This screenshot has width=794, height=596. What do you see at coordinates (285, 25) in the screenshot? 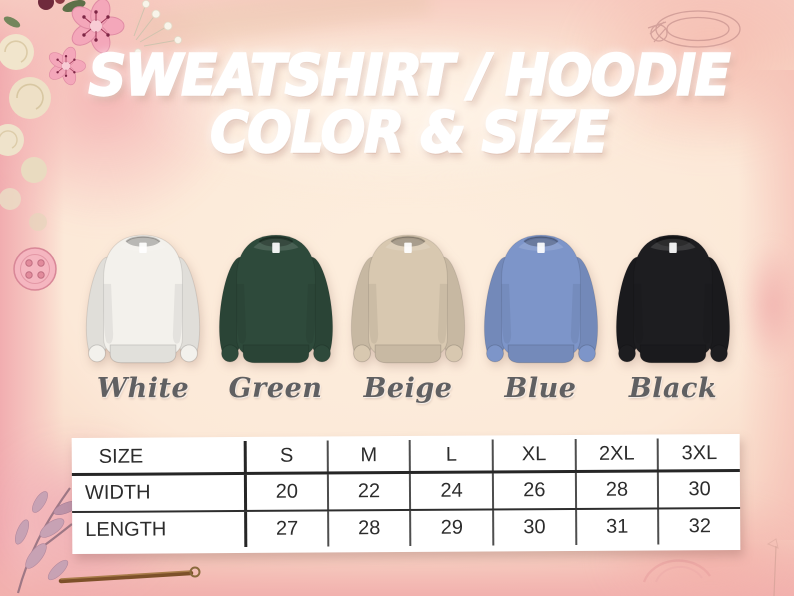
I see `tan-strip` at bounding box center [285, 25].